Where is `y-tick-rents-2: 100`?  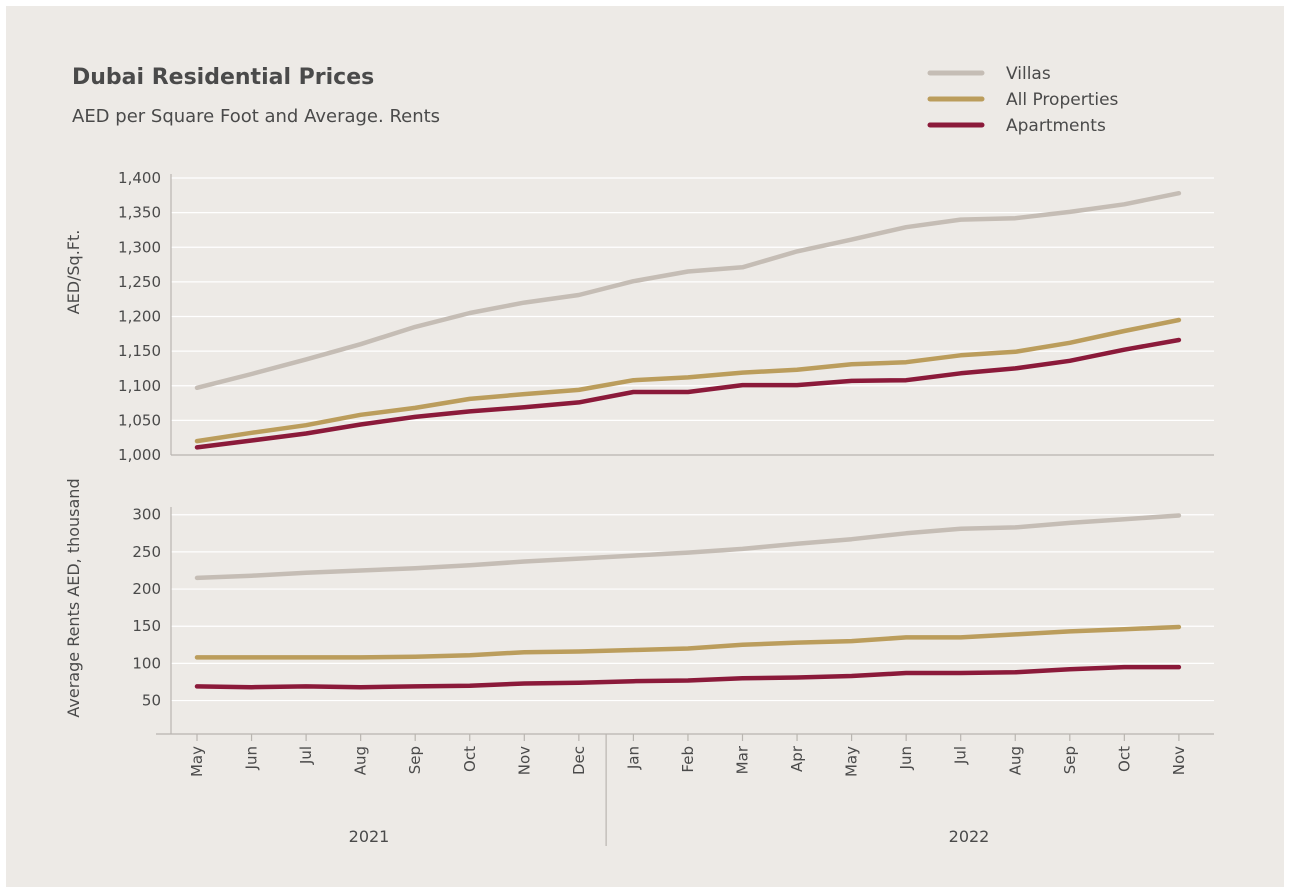
y-tick-rents-2: 100 is located at coordinates (146, 663).